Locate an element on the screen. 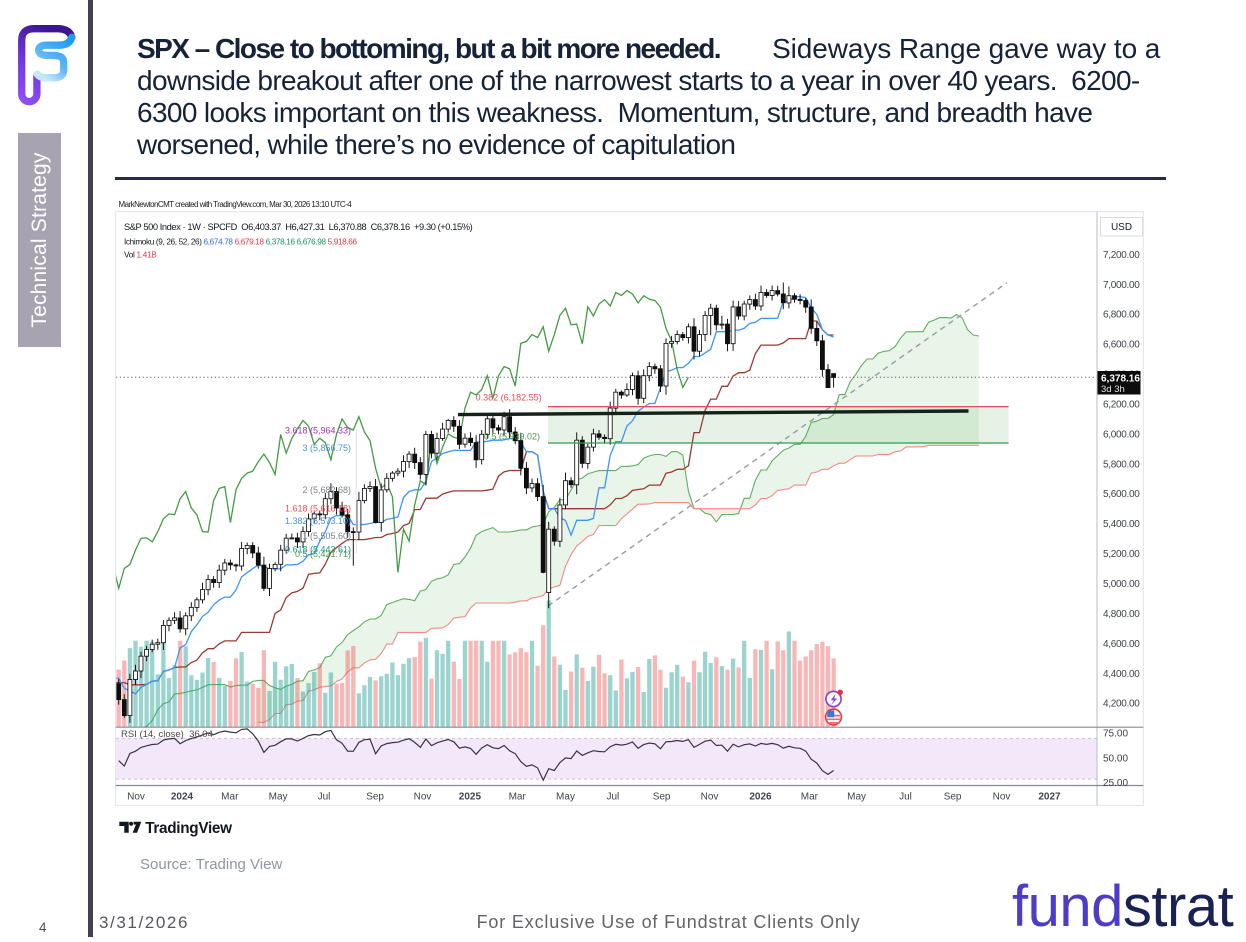  svg-text: 4,600.00 is located at coordinates (1121, 644).